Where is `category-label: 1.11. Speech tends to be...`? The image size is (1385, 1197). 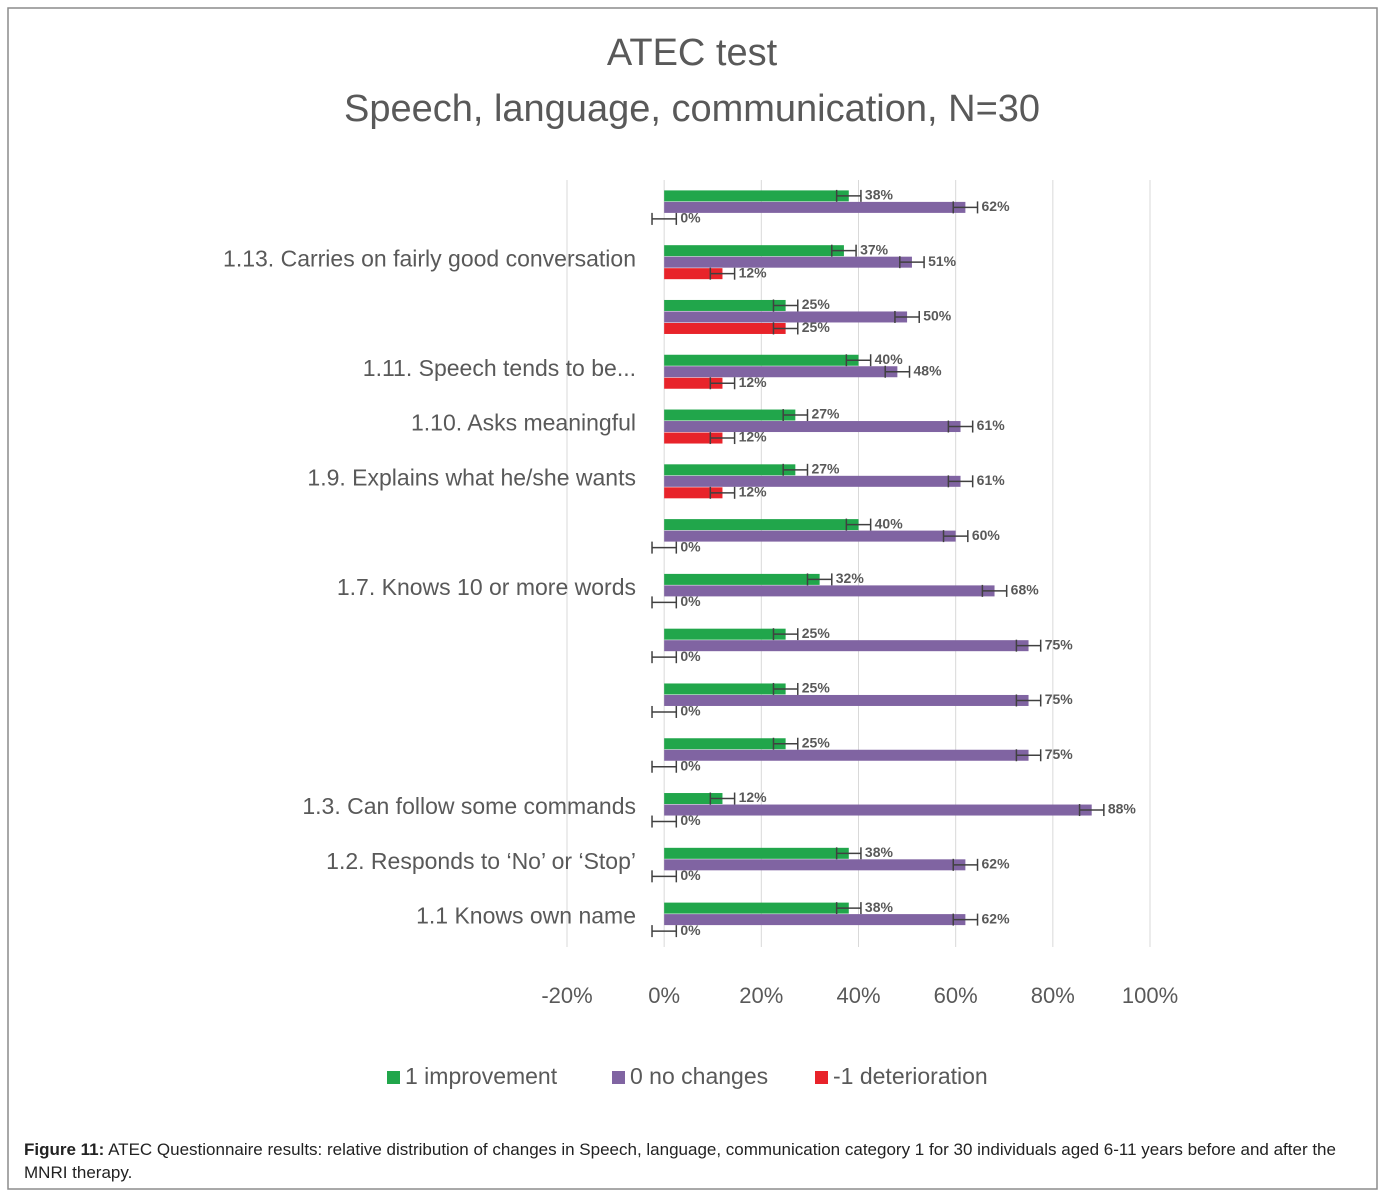
category-label: 1.11. Speech tends to be... is located at coordinates (499, 368).